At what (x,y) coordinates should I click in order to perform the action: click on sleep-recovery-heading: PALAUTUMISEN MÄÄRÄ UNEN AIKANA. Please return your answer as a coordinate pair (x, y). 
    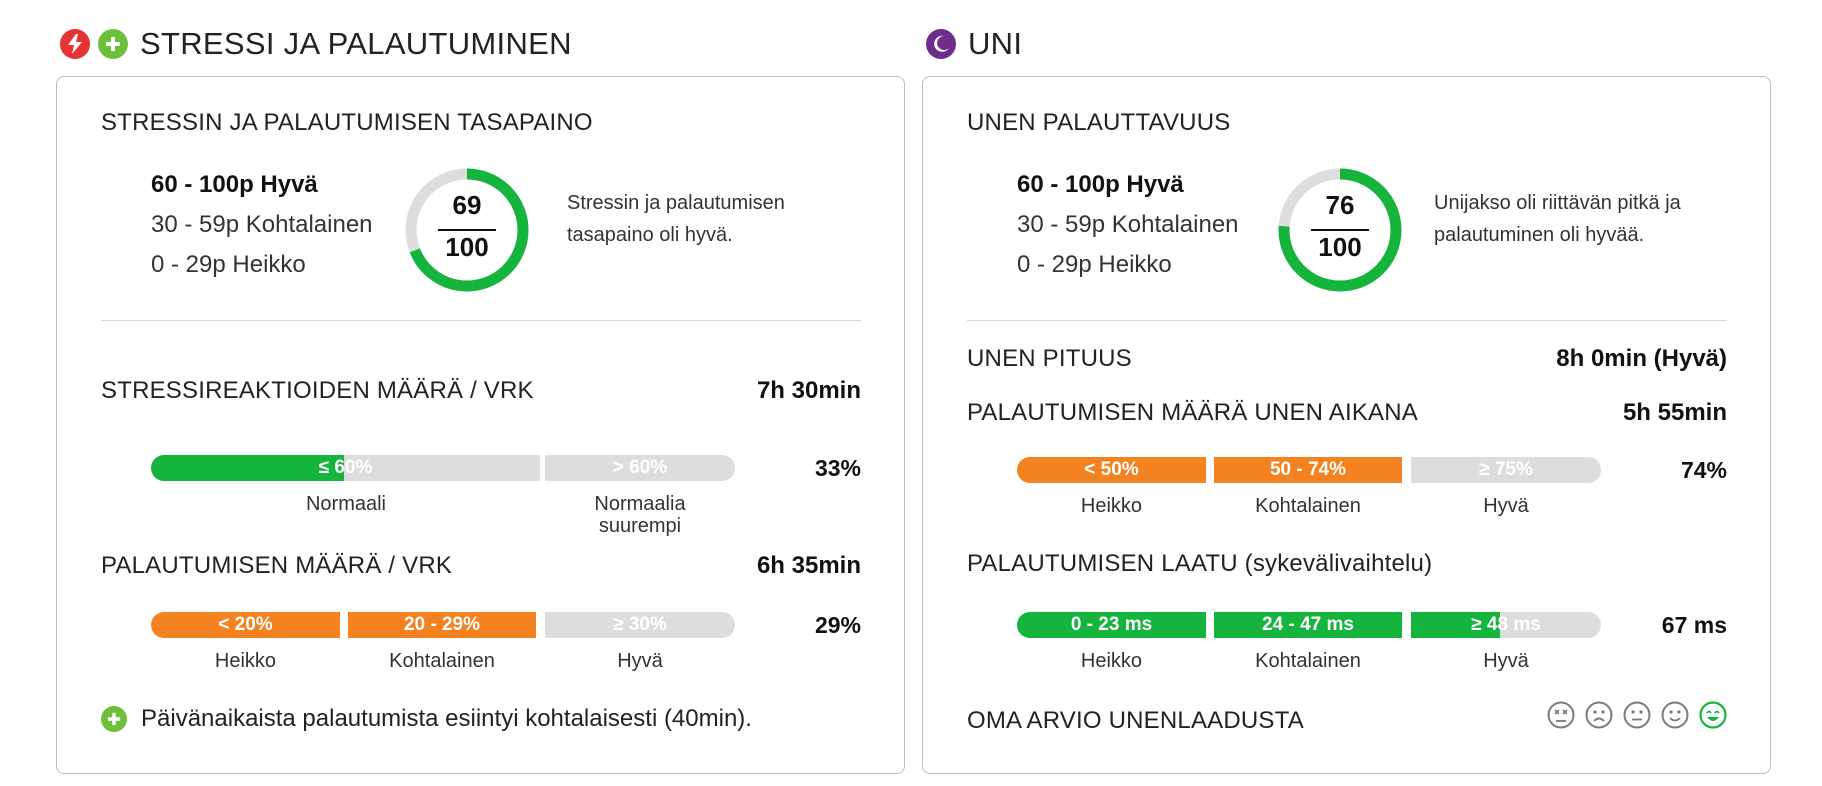
    Looking at the image, I should click on (1192, 412).